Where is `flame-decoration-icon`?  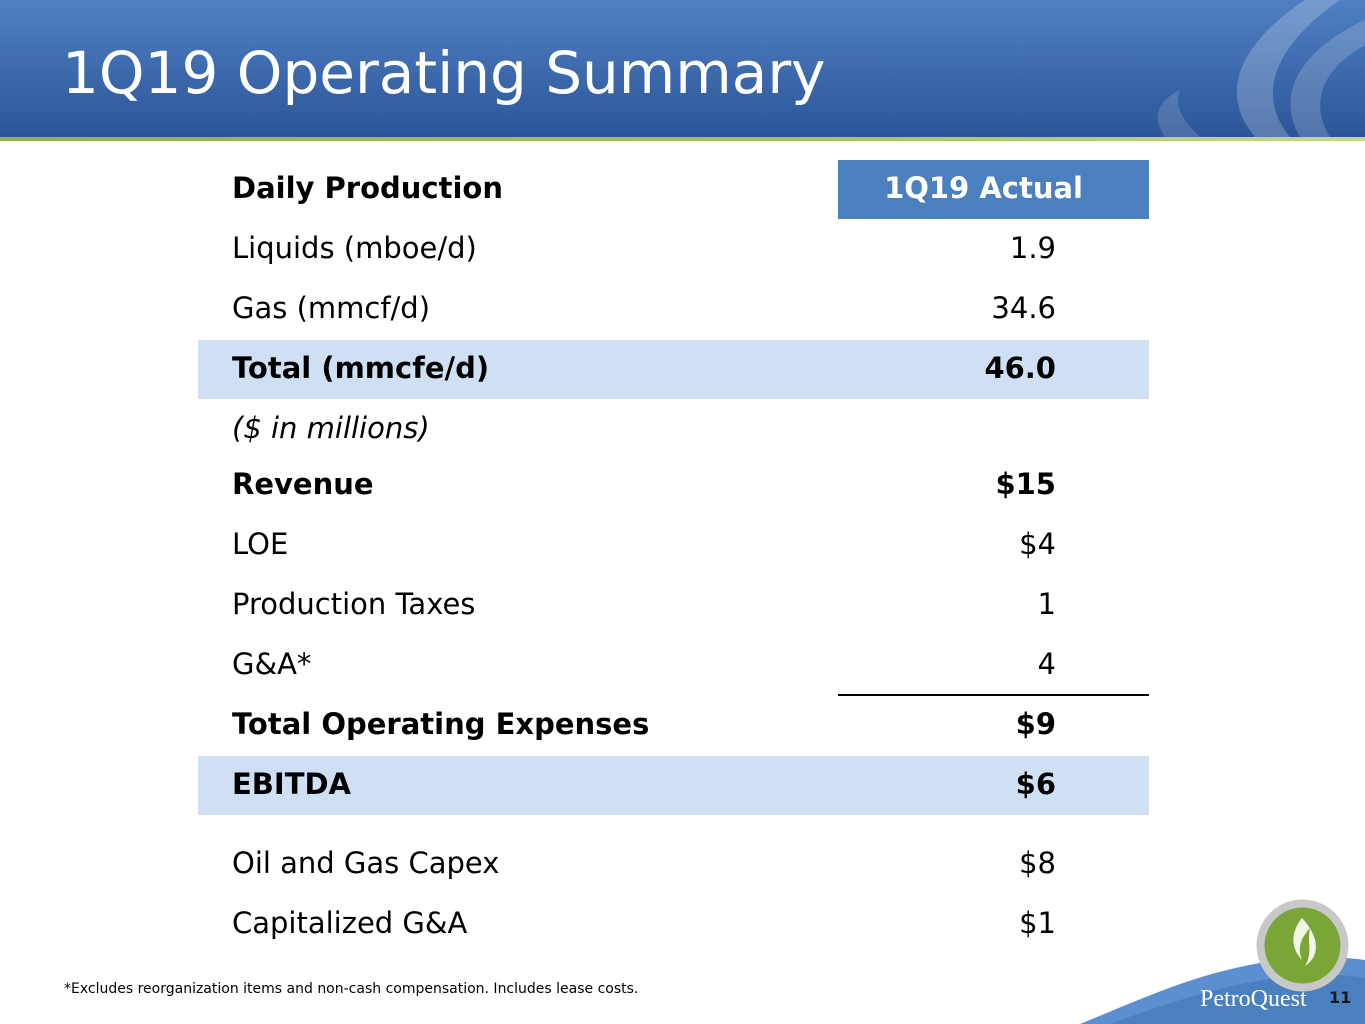 flame-decoration-icon is located at coordinates (1261, 68).